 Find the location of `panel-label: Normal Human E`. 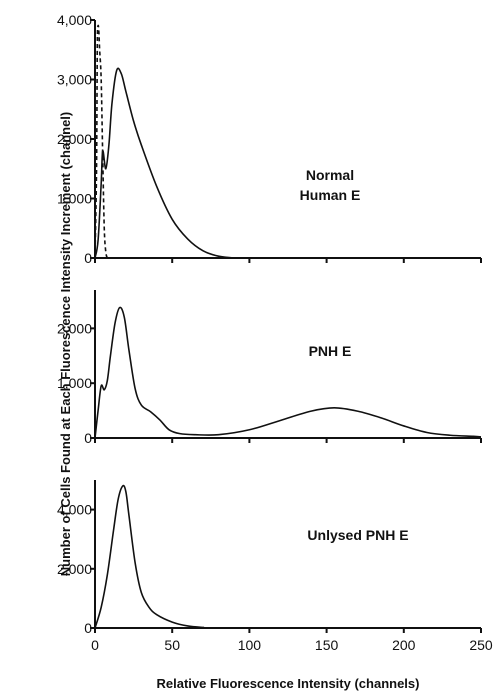

panel-label: Normal Human E is located at coordinates (330, 185).